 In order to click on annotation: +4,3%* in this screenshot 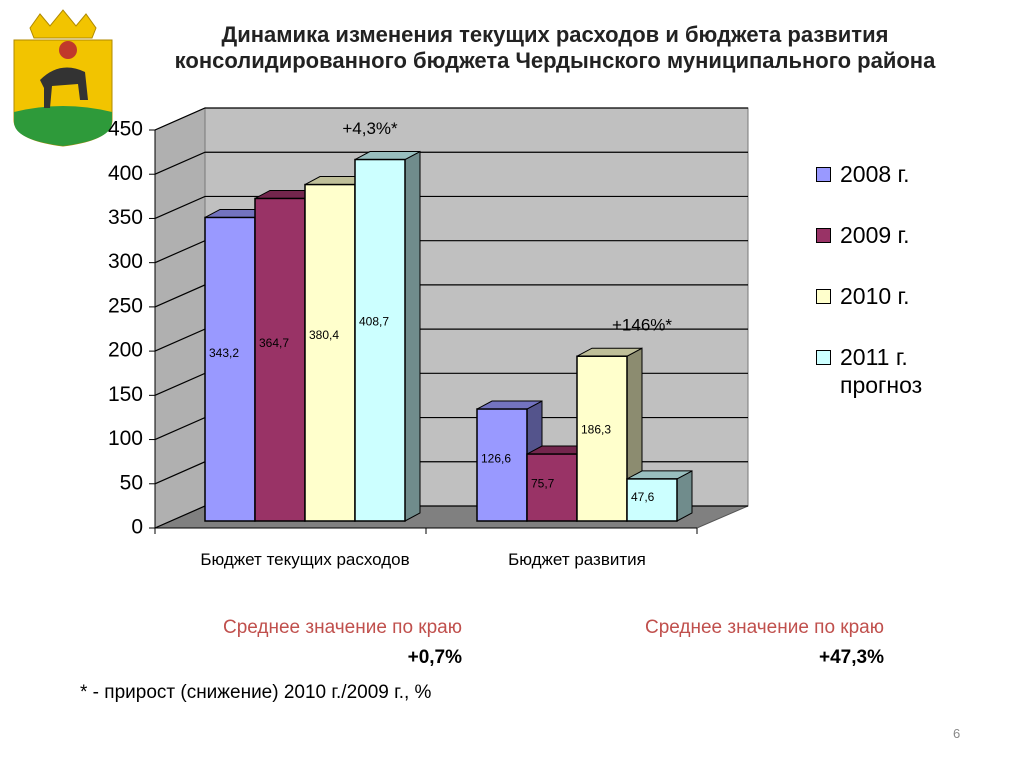, I will do `click(370, 128)`.